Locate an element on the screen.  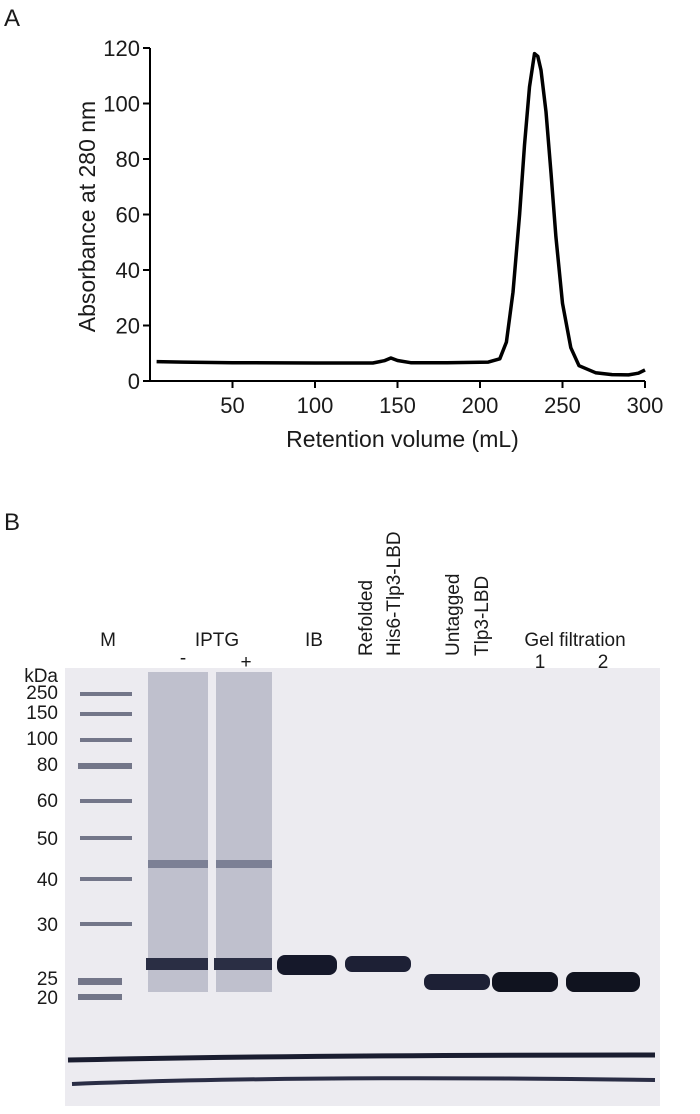
marker-label: 30 is located at coordinates (47, 925).